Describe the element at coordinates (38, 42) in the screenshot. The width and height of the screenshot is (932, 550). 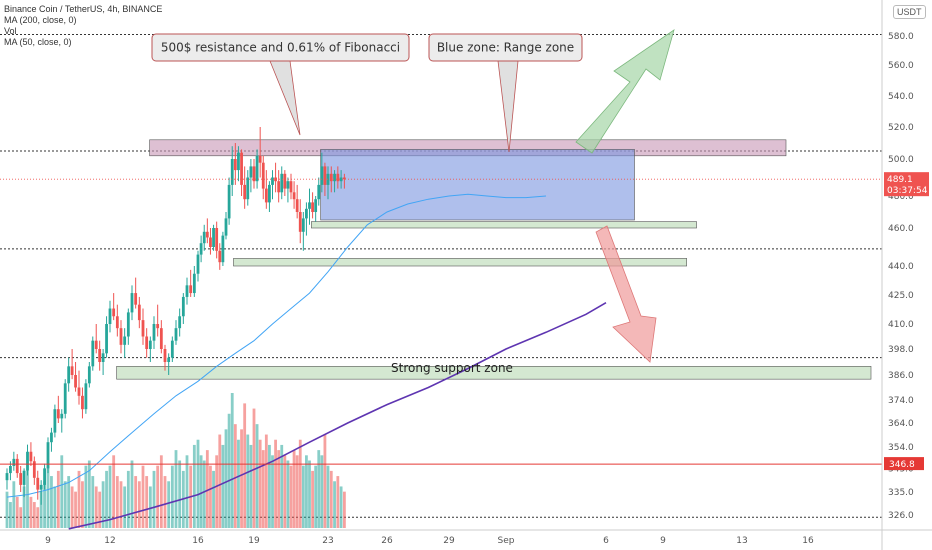
I see `legend-ma50: MA (50, close, 0)` at that location.